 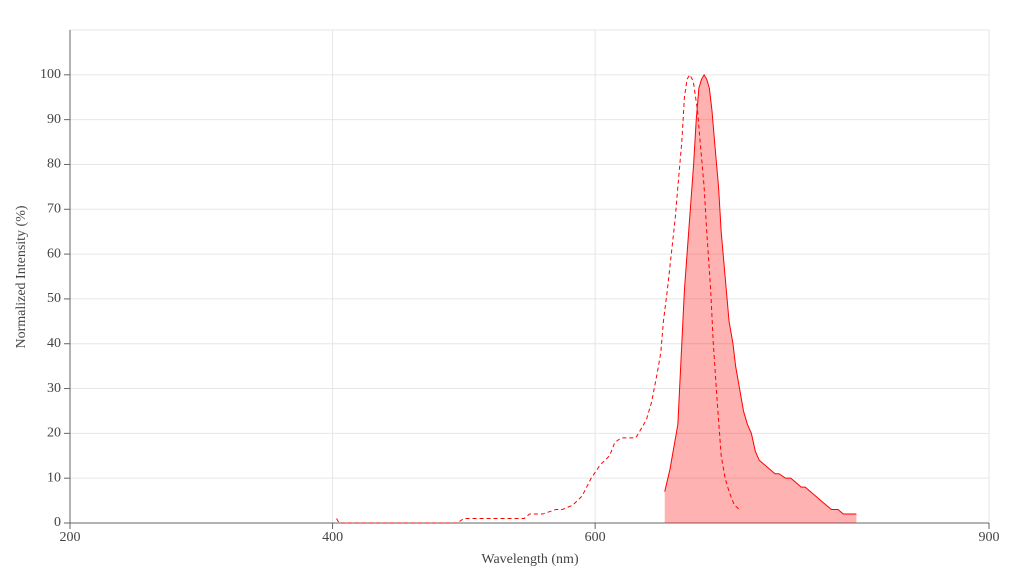 What do you see at coordinates (530, 559) in the screenshot?
I see `x-axis-label: Wavelength (nm)` at bounding box center [530, 559].